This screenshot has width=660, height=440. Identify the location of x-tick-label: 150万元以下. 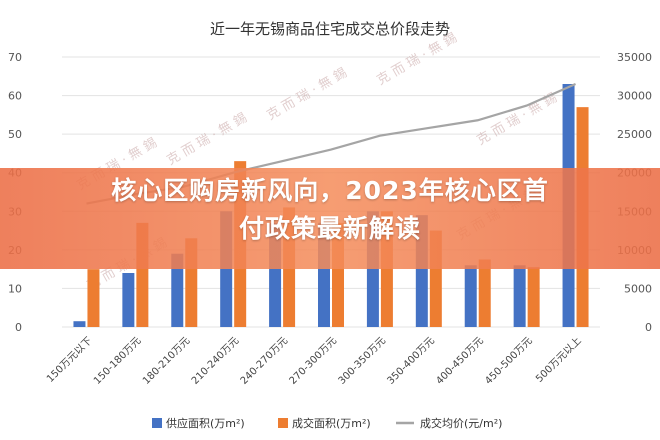
(70, 360).